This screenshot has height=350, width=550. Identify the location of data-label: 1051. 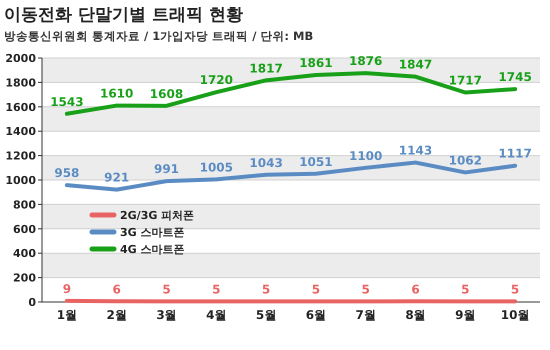
(316, 161).